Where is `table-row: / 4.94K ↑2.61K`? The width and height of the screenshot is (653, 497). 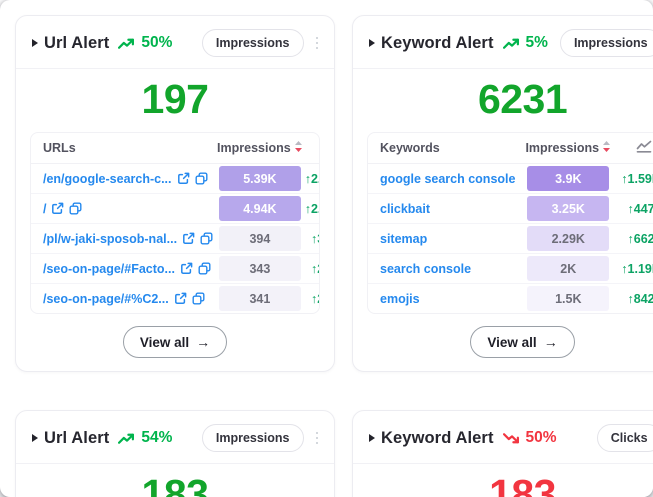 table-row: / 4.94K ↑2.61K is located at coordinates (175, 208).